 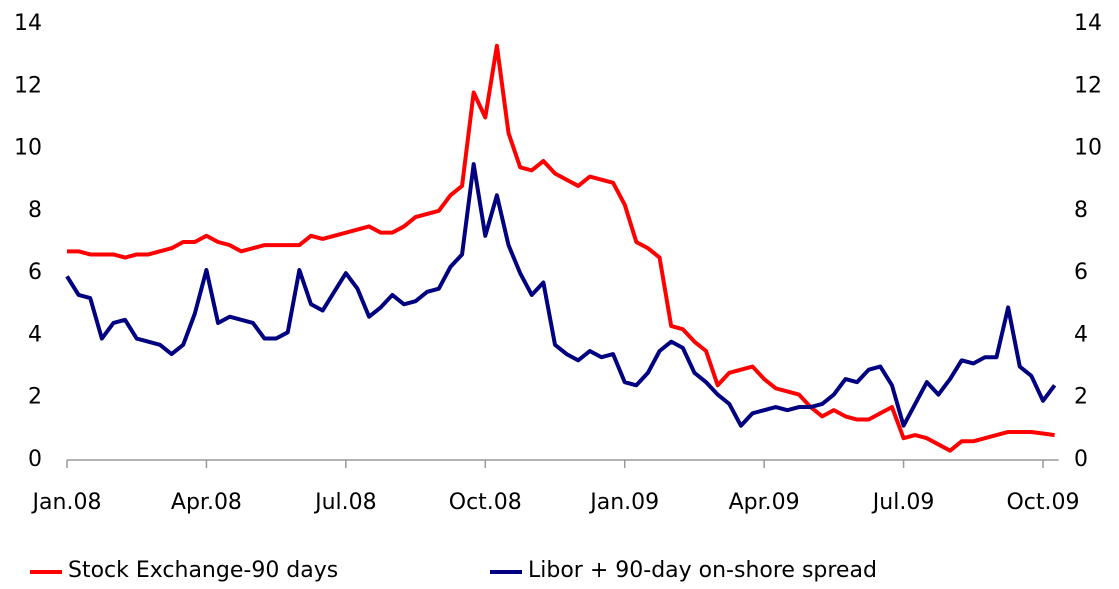 What do you see at coordinates (1081, 397) in the screenshot?
I see `y2-tick-label: 2` at bounding box center [1081, 397].